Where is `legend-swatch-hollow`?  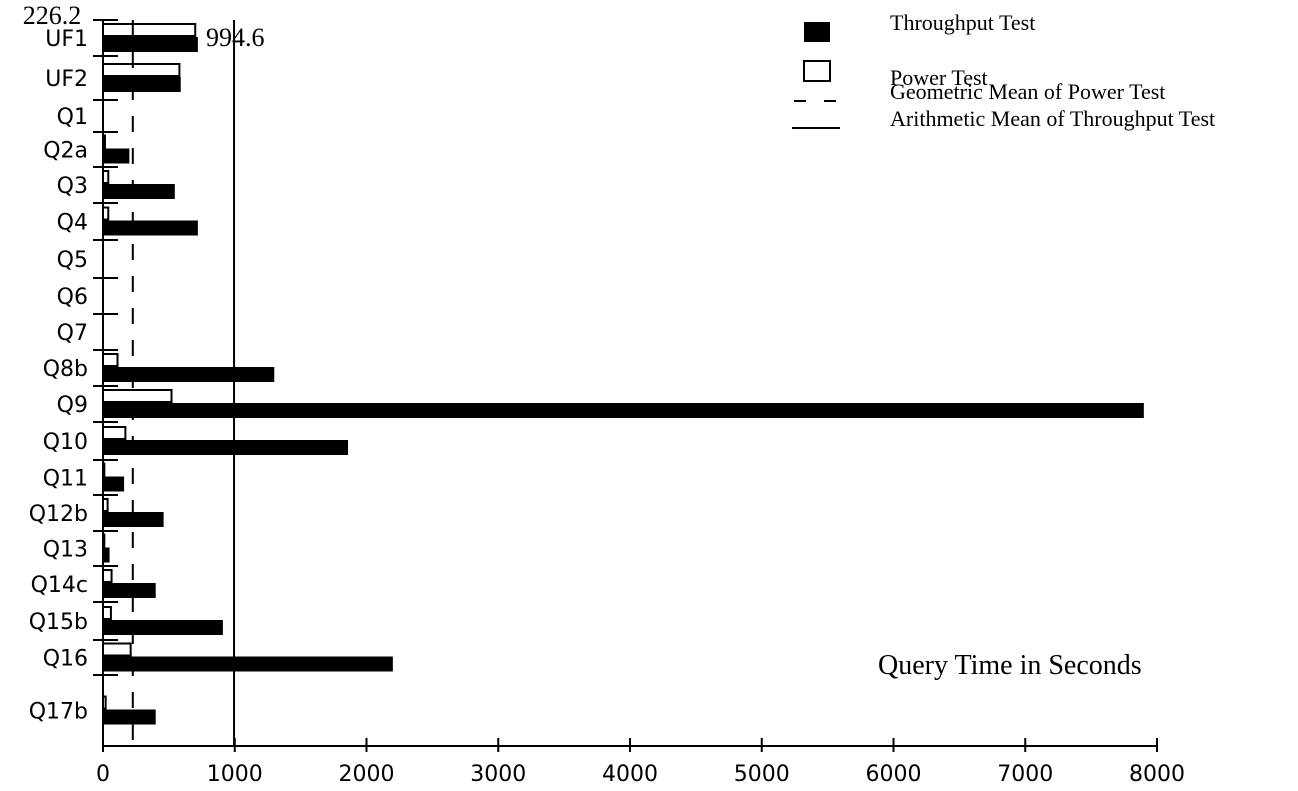 legend-swatch-hollow is located at coordinates (817, 71).